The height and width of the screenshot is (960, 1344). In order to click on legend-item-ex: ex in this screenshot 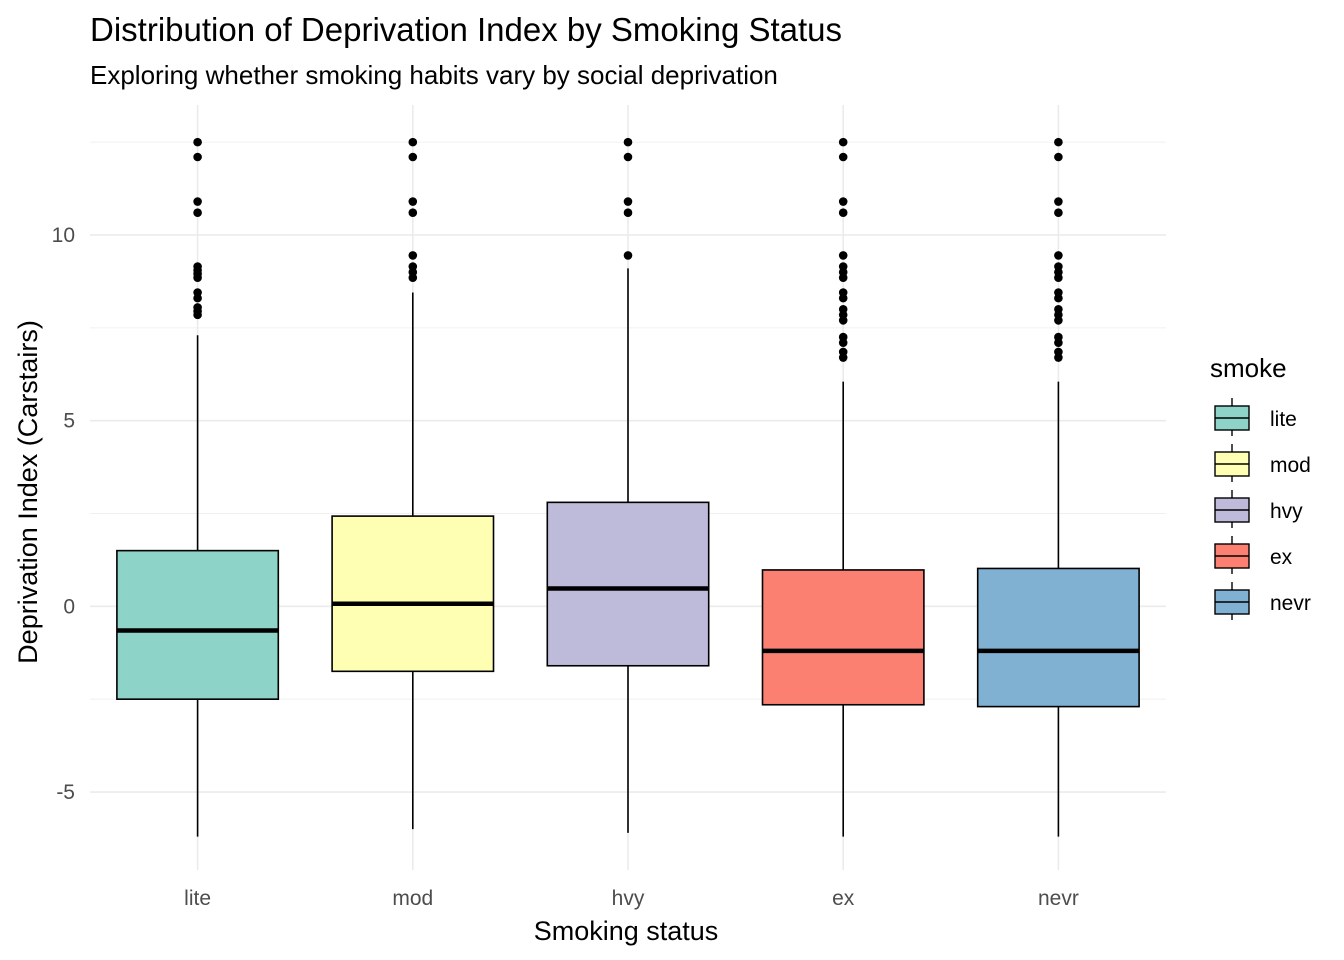, I will do `click(1253, 555)`.